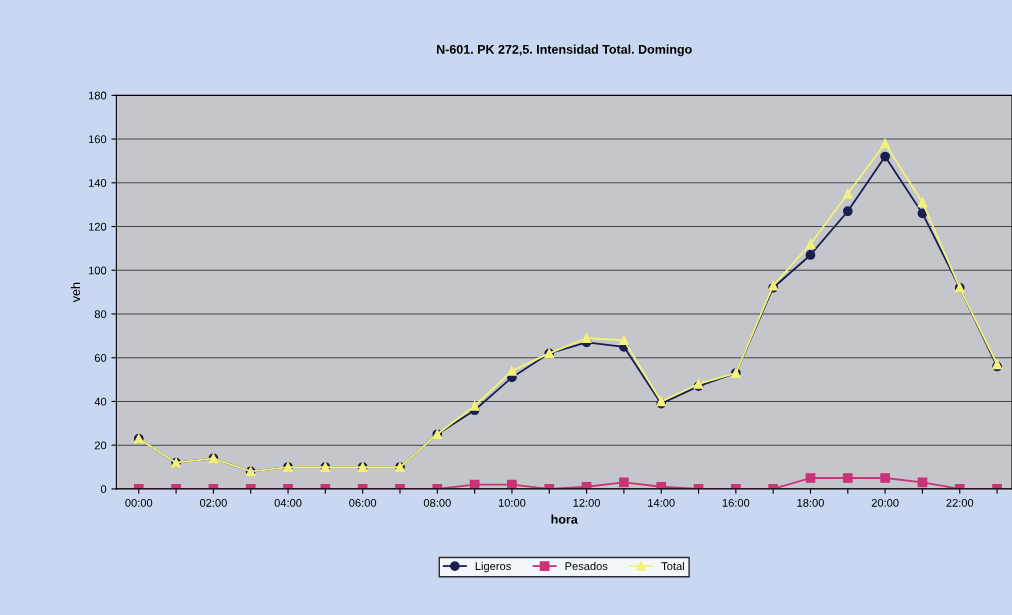 This screenshot has width=1012, height=615. What do you see at coordinates (97, 226) in the screenshot?
I see `y-tick-label: 120` at bounding box center [97, 226].